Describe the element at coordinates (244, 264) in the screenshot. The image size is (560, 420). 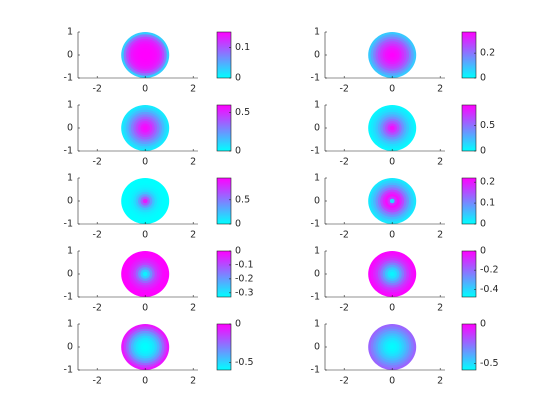
I see `colorbar-tick-label: -0.1` at that location.